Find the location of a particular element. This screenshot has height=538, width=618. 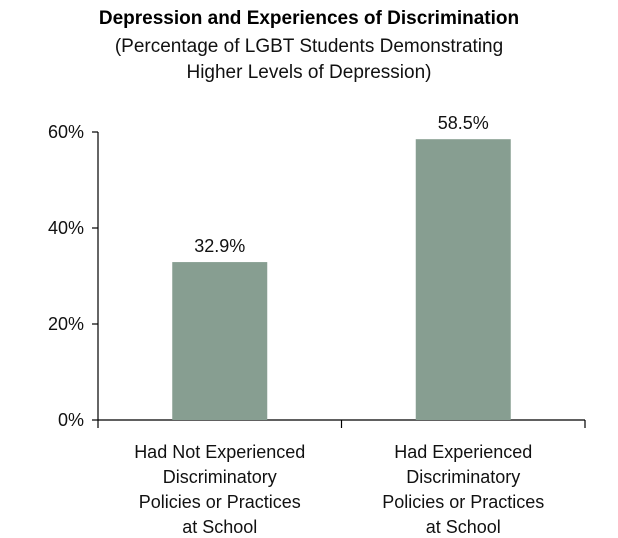

y-tick-label: 60% is located at coordinates (66, 132).